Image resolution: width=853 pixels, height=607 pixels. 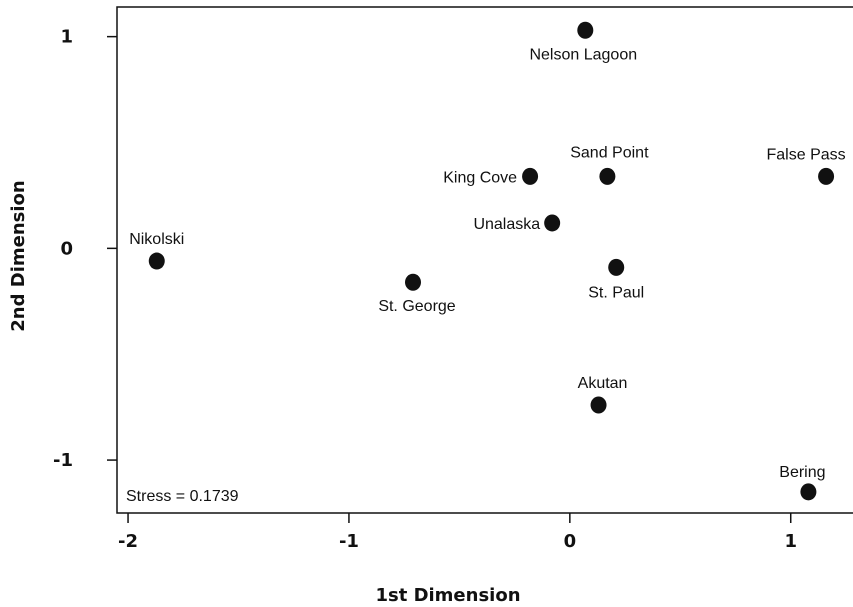 What do you see at coordinates (447, 595) in the screenshot?
I see `x-axis-title: 1st Dimension` at bounding box center [447, 595].